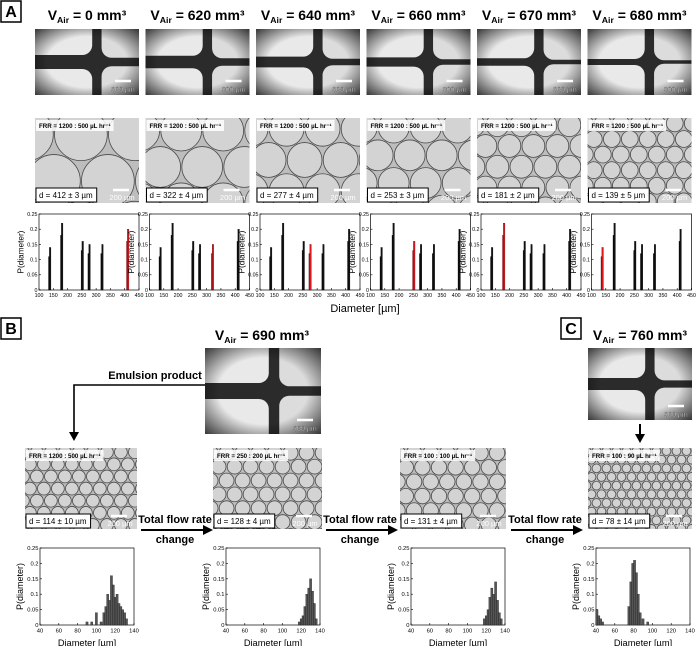  I want to click on image-title: VAir = 670 mm³, so click(529, 16).